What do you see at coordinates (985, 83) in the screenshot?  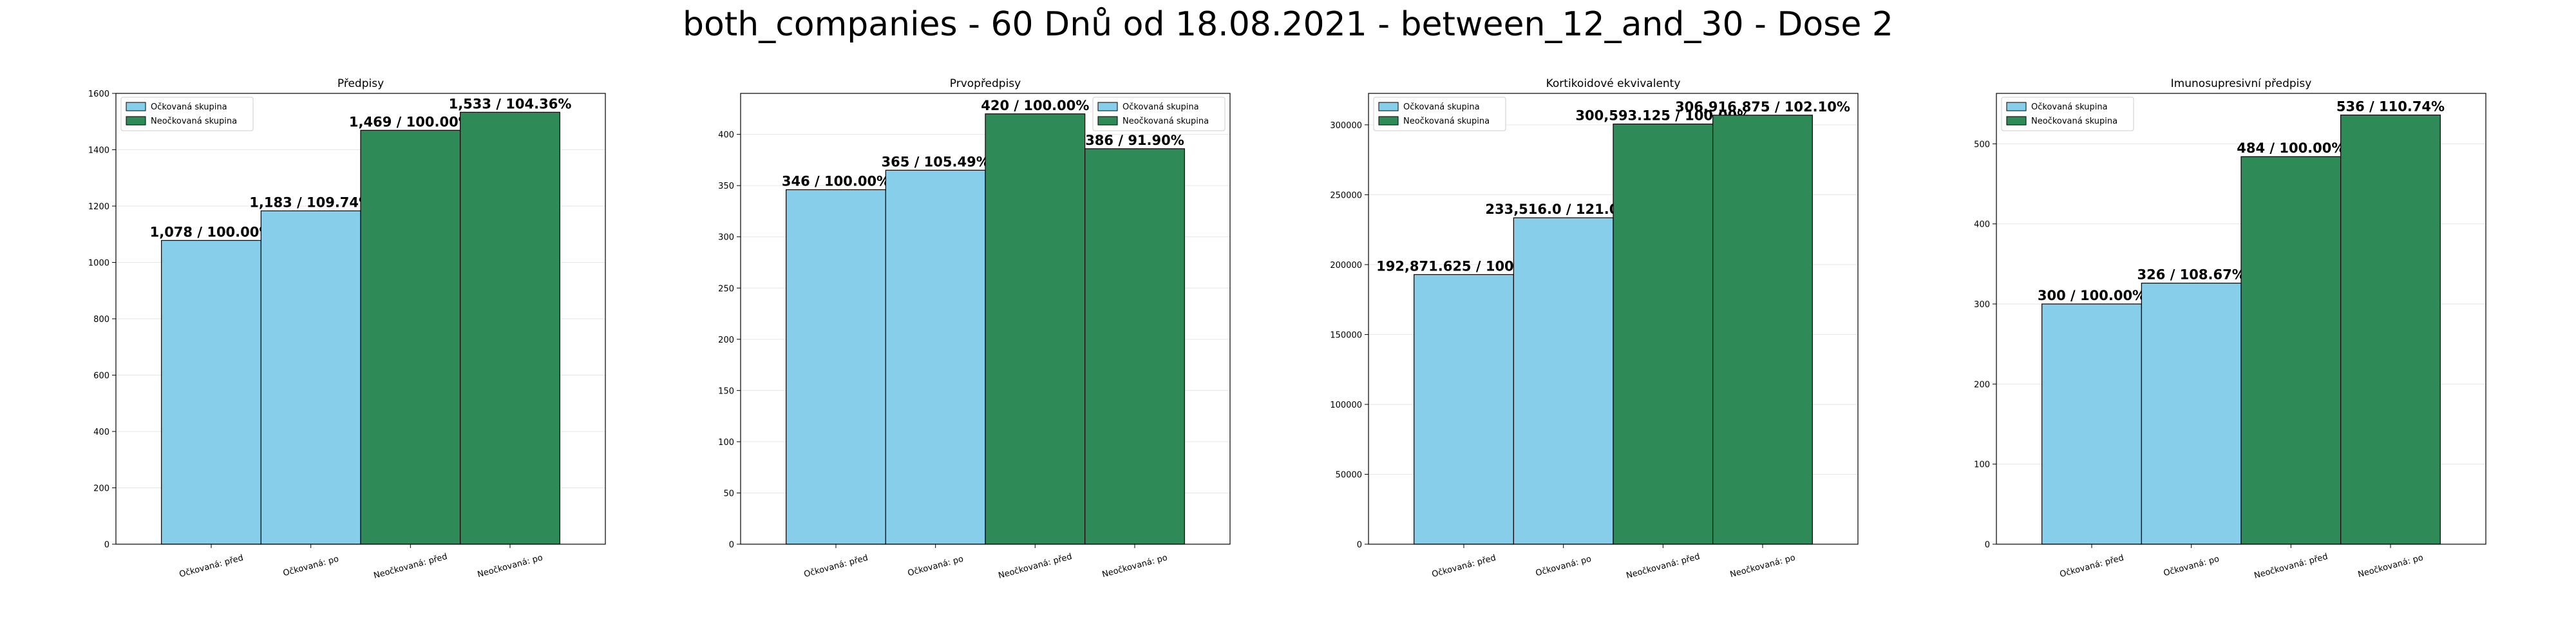 I see `subplot-title: Prvopředpisy` at bounding box center [985, 83].